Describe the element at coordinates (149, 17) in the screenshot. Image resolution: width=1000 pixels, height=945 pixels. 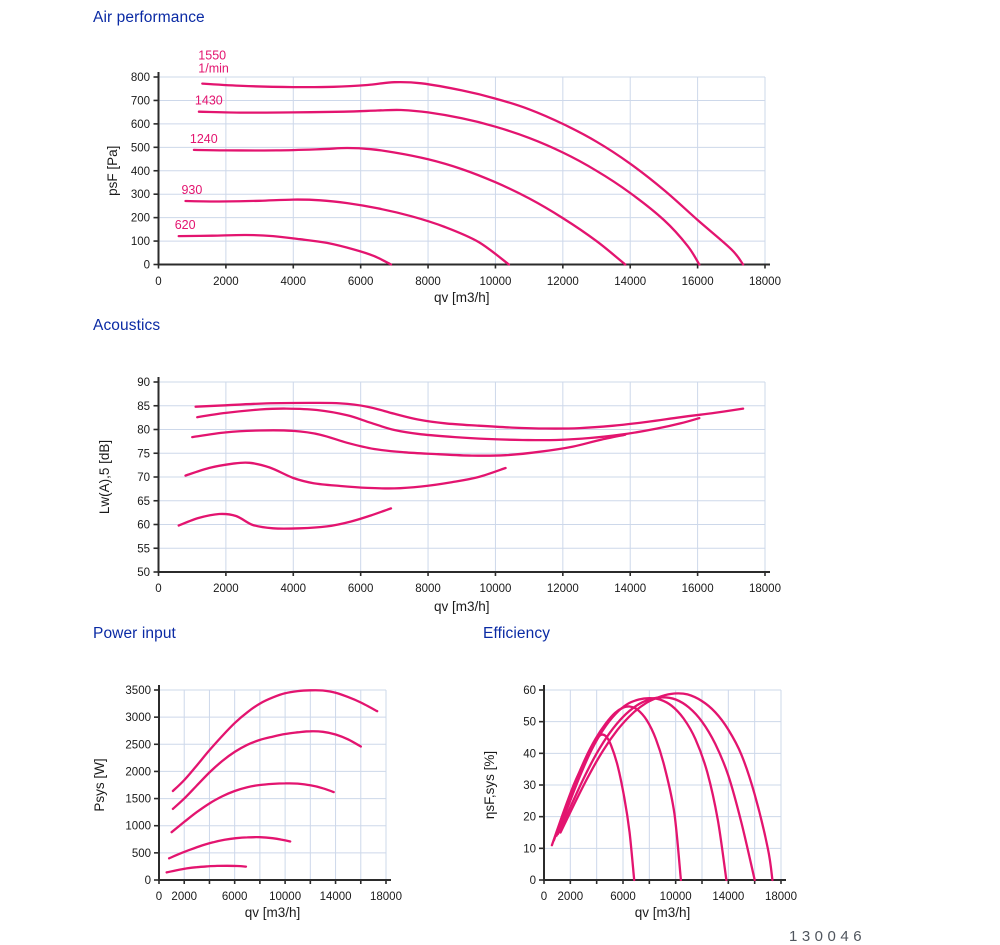
I see `section-title-air-performance: Air performance` at that location.